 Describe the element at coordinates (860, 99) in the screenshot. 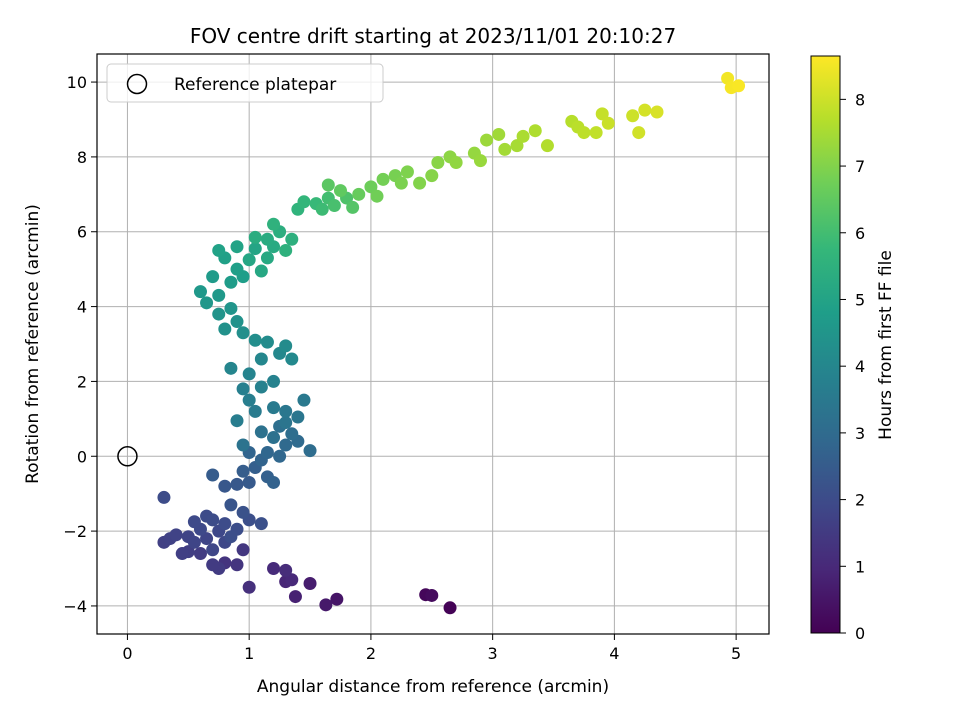

I see `colorbar-tick-label: 8` at that location.